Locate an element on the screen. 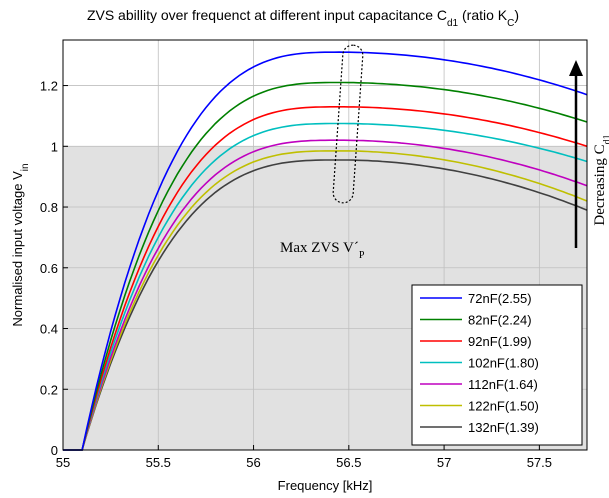  y-tick-label: 1 is located at coordinates (54, 146).